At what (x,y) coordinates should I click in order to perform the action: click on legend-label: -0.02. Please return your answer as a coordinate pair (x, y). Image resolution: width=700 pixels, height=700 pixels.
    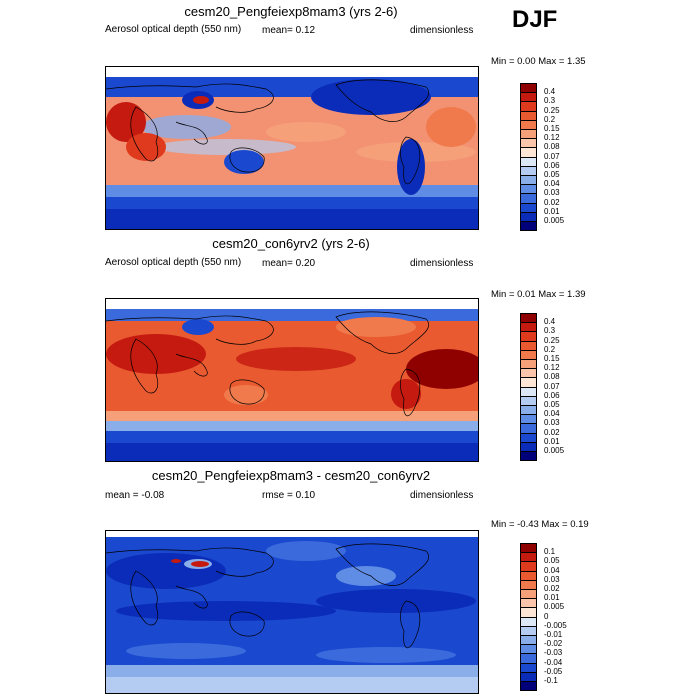
    Looking at the image, I should click on (553, 644).